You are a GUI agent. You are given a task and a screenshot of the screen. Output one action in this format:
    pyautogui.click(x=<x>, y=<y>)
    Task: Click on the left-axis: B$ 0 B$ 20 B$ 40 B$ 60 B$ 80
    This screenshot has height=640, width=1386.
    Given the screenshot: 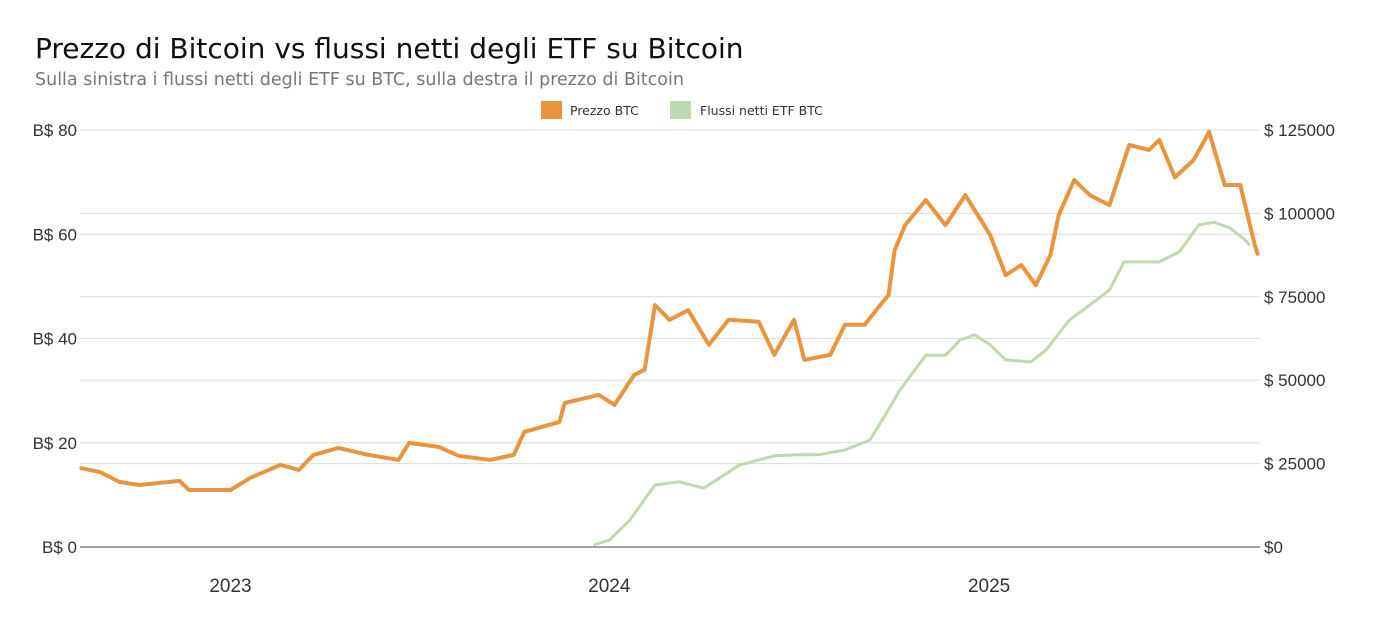 What is the action you would take?
    pyautogui.click(x=55, y=339)
    